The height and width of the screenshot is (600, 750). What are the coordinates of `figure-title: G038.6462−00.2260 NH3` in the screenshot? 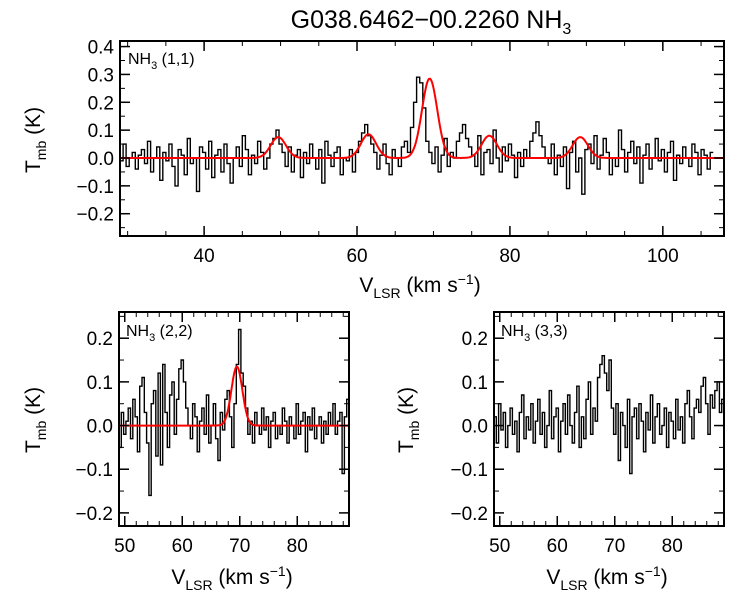 It's located at (431, 22).